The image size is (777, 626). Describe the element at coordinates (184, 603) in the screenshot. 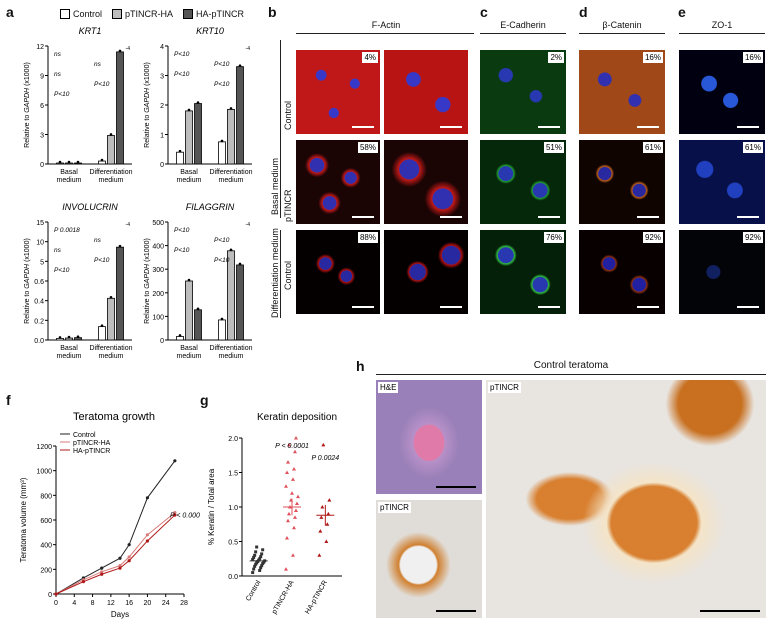

I see `x-tick-label: 28` at that location.